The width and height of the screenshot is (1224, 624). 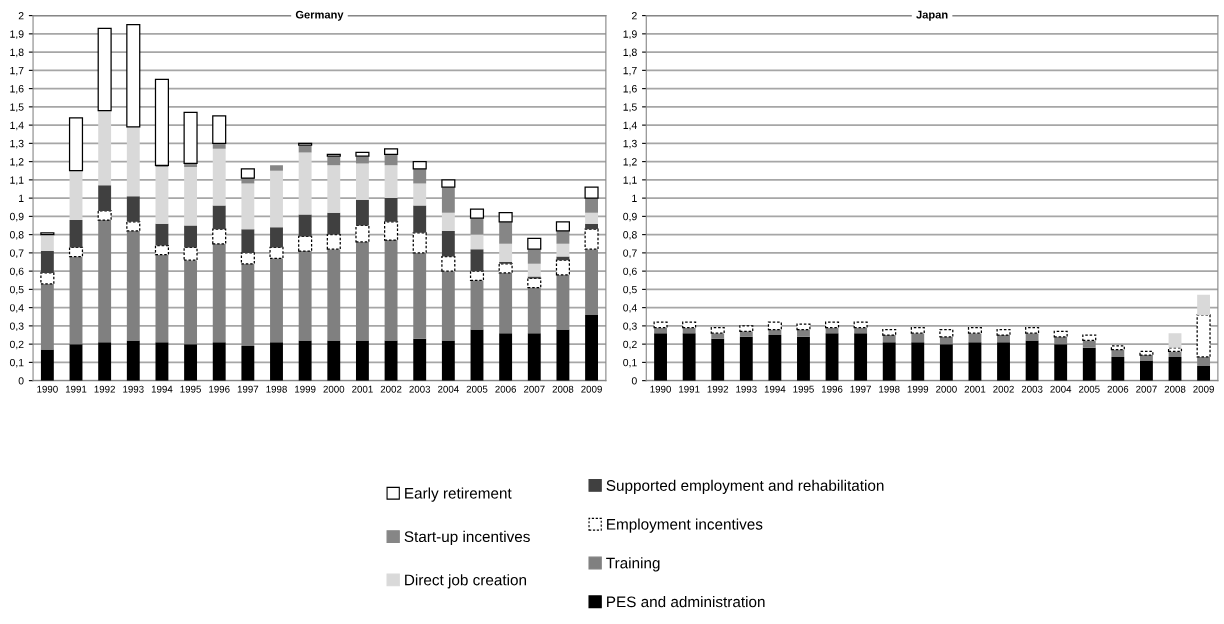 I want to click on legend-label: Employment incentives, so click(x=685, y=525).